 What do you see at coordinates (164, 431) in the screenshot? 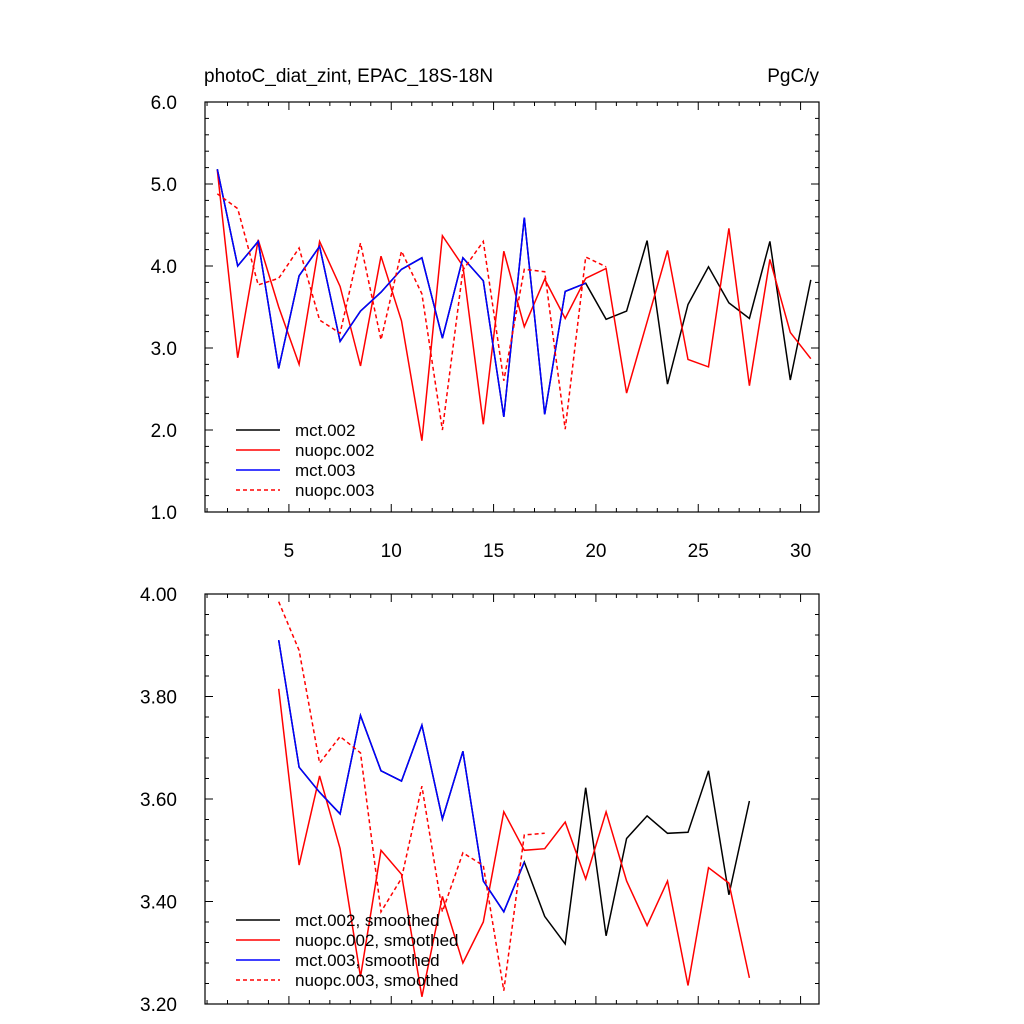
I see `y-tick-label: 2.0` at bounding box center [164, 431].